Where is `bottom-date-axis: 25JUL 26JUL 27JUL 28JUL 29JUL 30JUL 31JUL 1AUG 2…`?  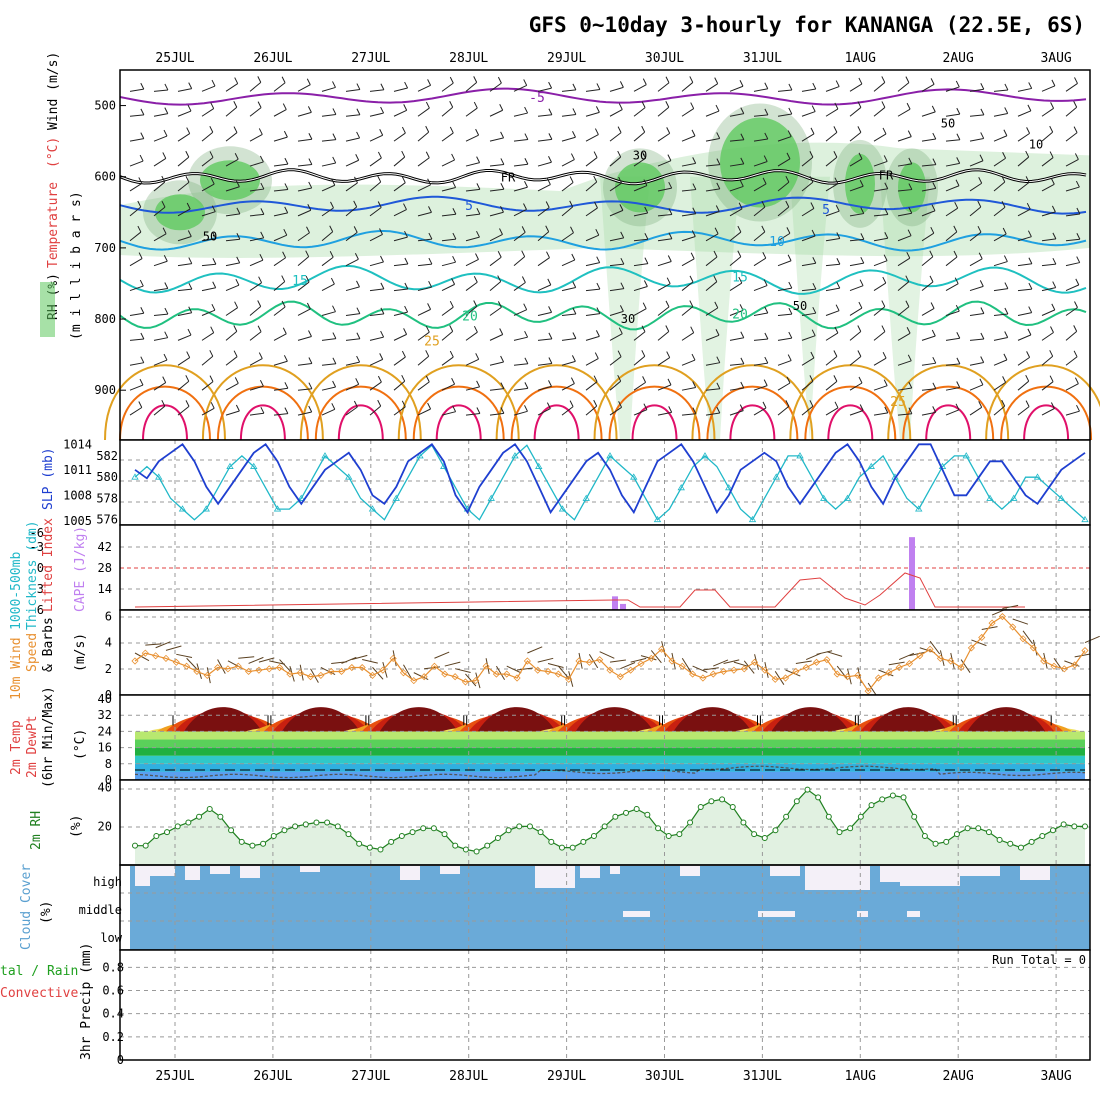
bottom-date-axis: 25JUL 26JUL 27JUL 28JUL 29JUL 30JUL 31JUL 1AUG 2… is located at coordinates (613, 1076).